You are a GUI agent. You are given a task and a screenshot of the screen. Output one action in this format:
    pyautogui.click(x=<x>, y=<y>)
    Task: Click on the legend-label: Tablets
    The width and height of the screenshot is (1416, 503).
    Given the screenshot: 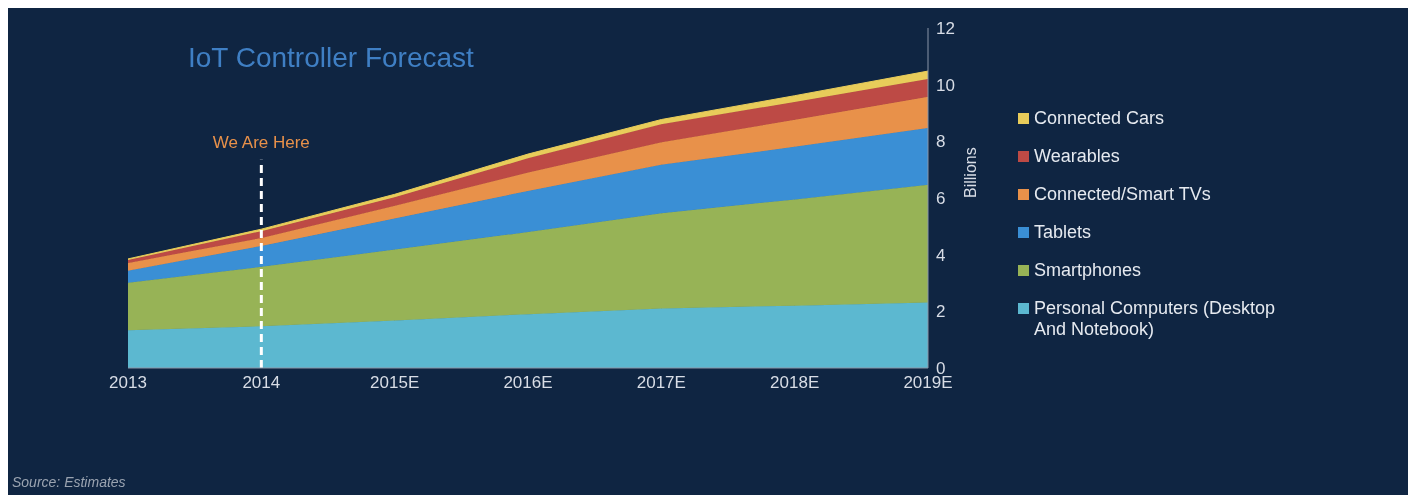 What is the action you would take?
    pyautogui.click(x=1063, y=232)
    